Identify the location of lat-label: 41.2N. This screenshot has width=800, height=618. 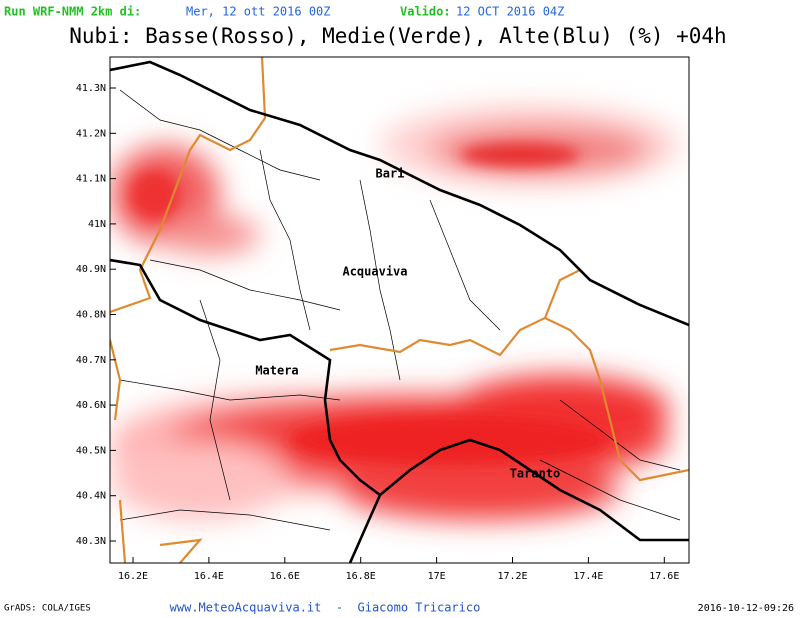
(91, 133).